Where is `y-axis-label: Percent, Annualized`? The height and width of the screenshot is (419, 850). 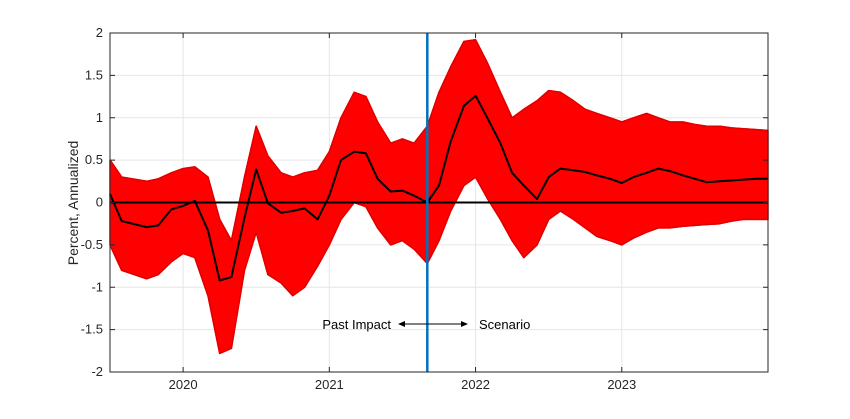
y-axis-label: Percent, Annualized is located at coordinates (73, 203).